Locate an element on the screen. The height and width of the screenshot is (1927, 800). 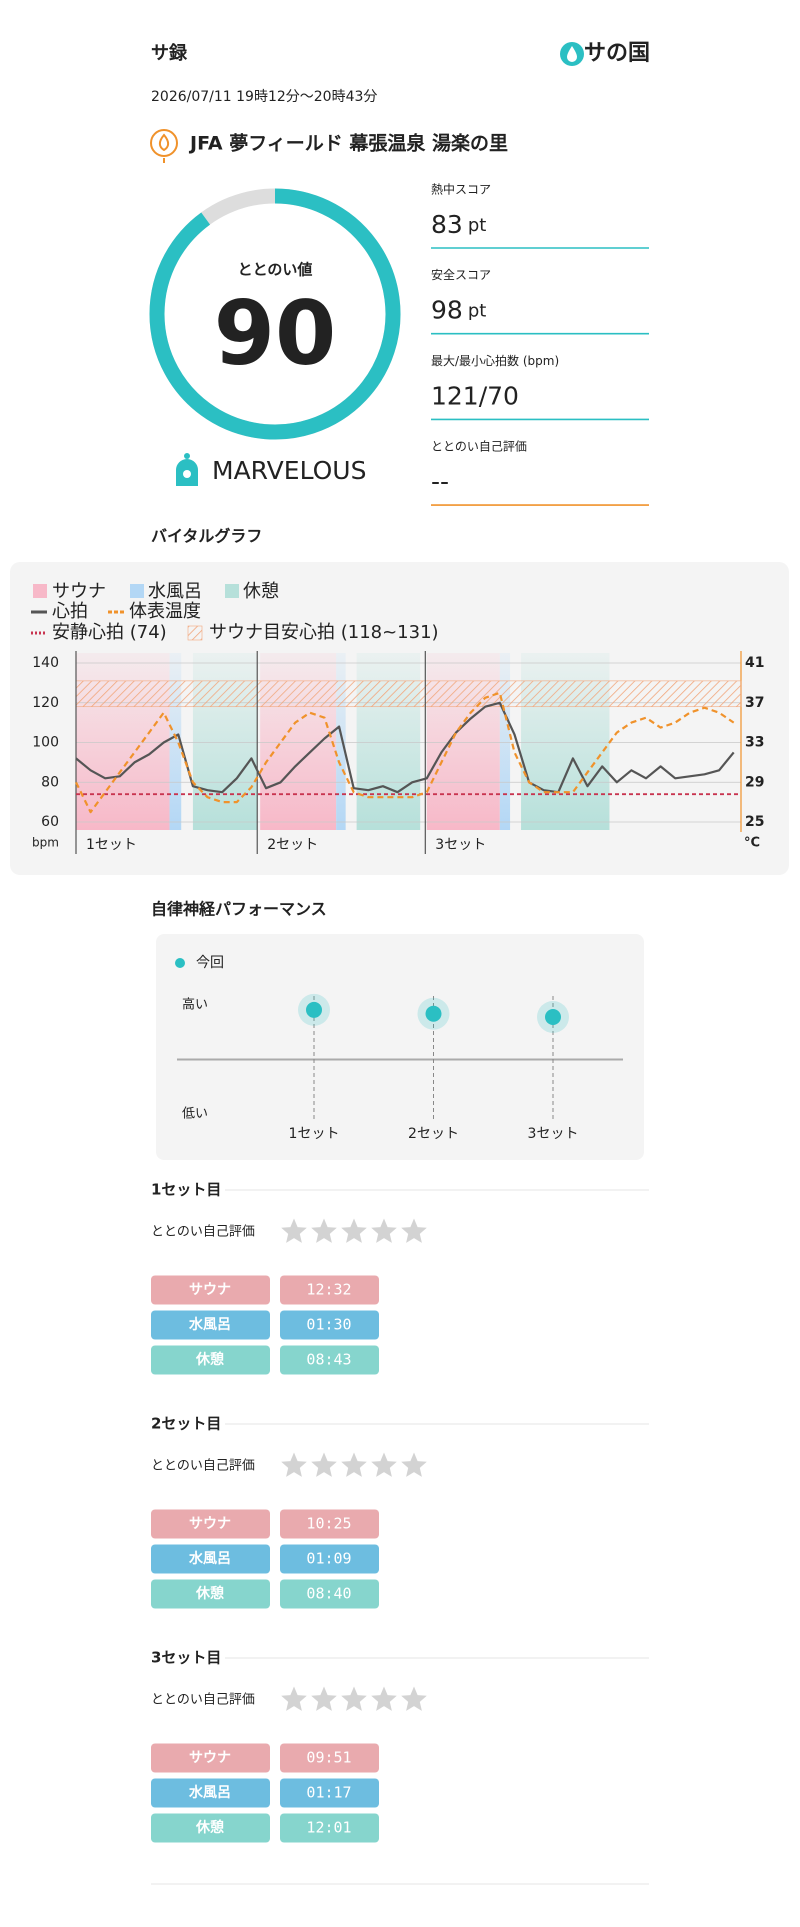
metric-label: 最大/最小心拍数 (bpm) is located at coordinates (495, 360).